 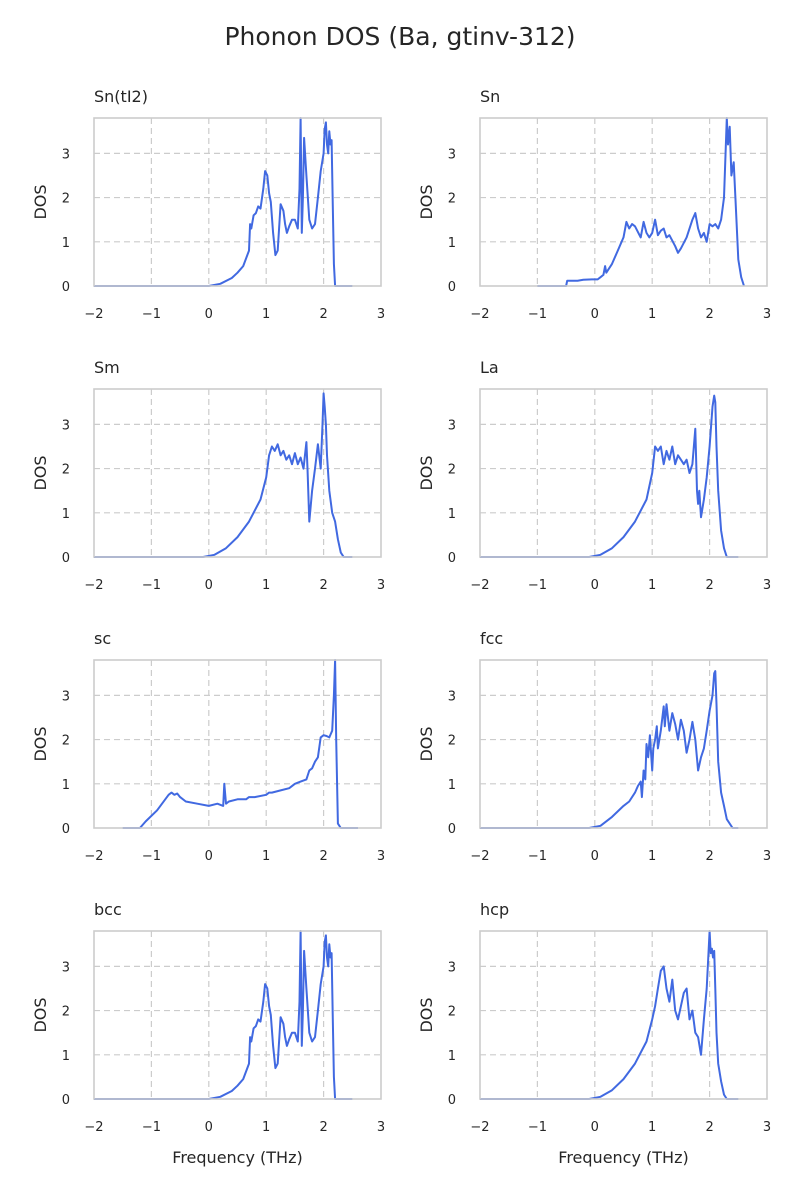 I want to click on panel-title: La, so click(x=489, y=367).